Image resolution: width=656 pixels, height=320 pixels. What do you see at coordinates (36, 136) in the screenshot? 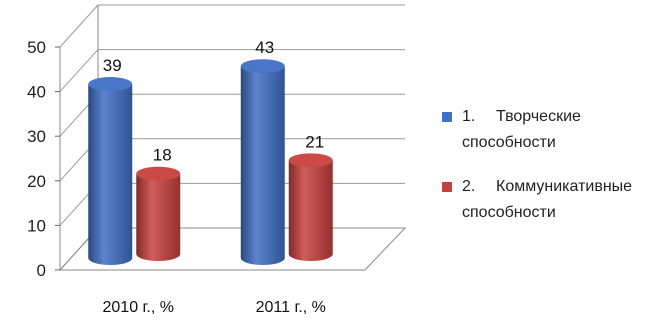
I see `y-tick-label: 30` at bounding box center [36, 136].